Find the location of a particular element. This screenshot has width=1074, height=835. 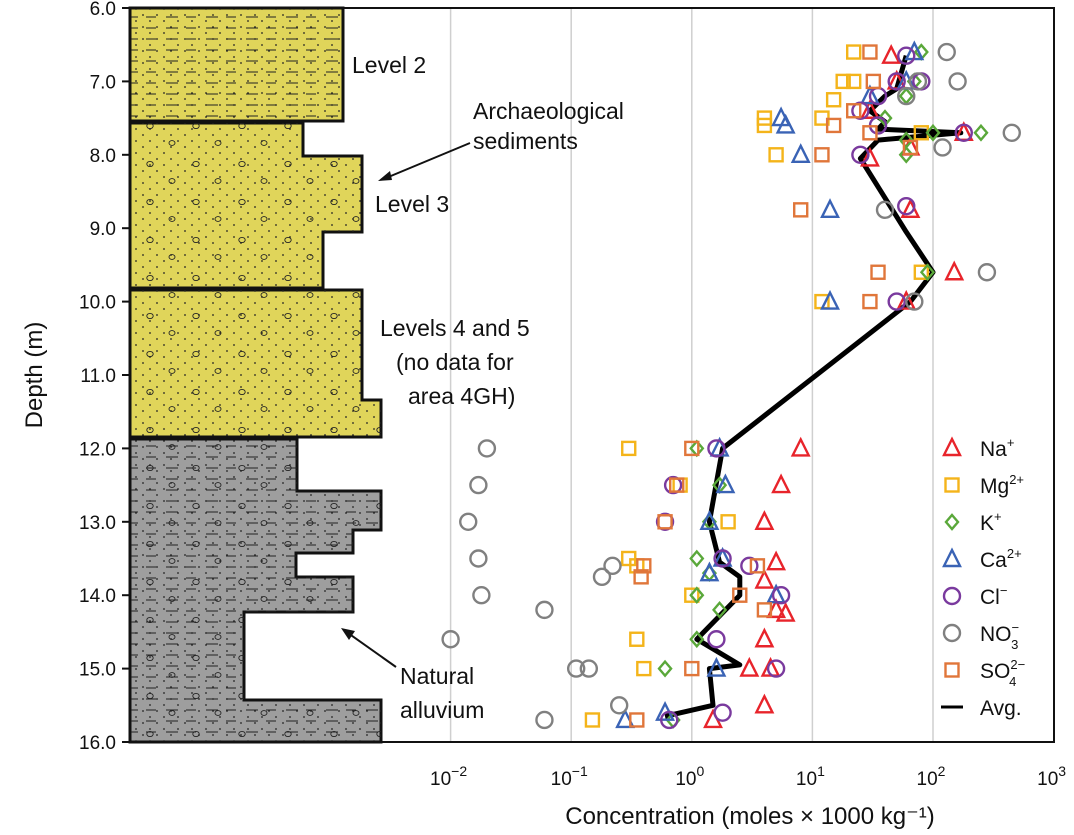

y-tick-label: 13.0 is located at coordinates (97, 523).